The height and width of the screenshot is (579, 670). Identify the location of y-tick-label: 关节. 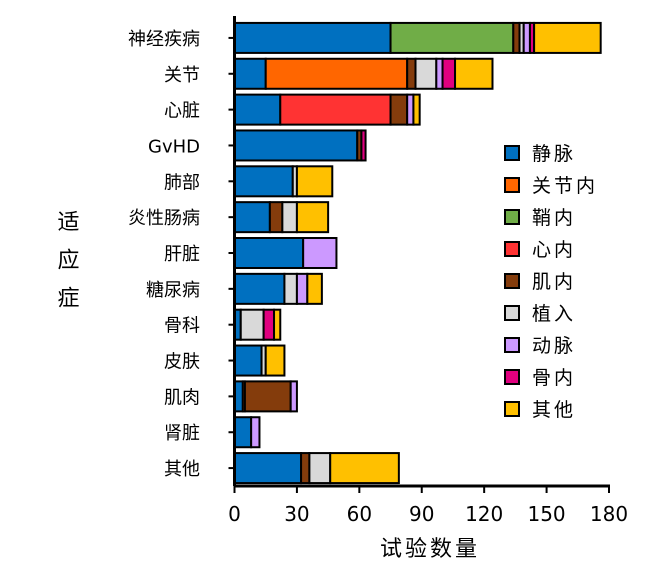
(182, 75).